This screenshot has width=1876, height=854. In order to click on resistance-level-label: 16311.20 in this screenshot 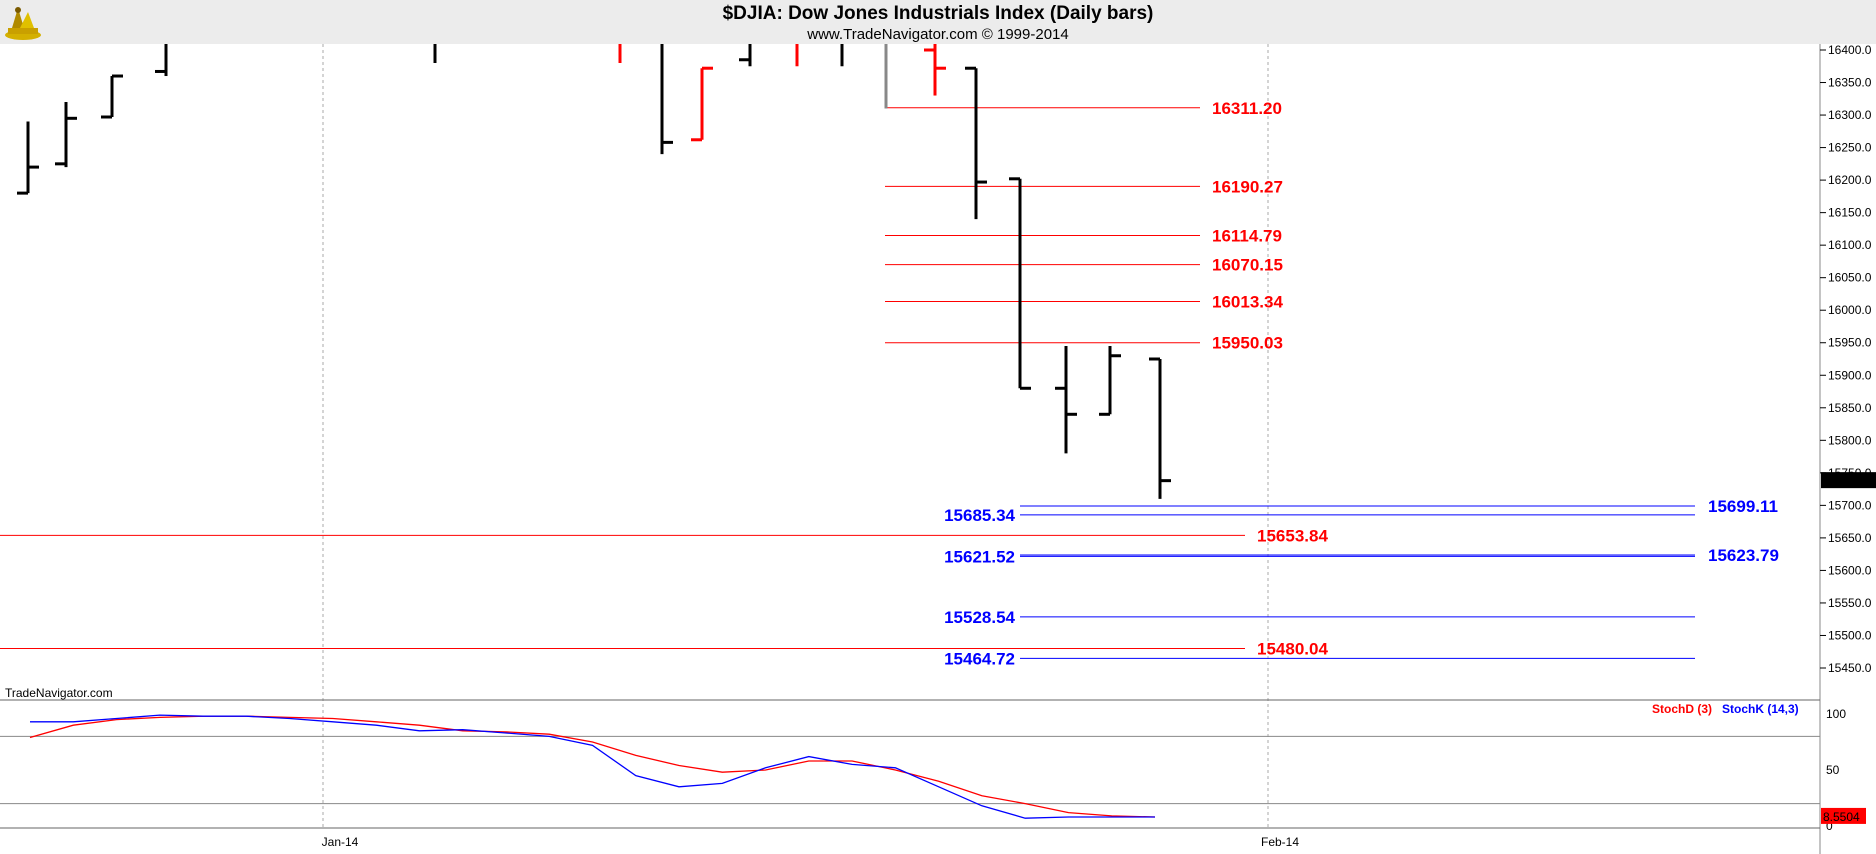, I will do `click(1247, 108)`.